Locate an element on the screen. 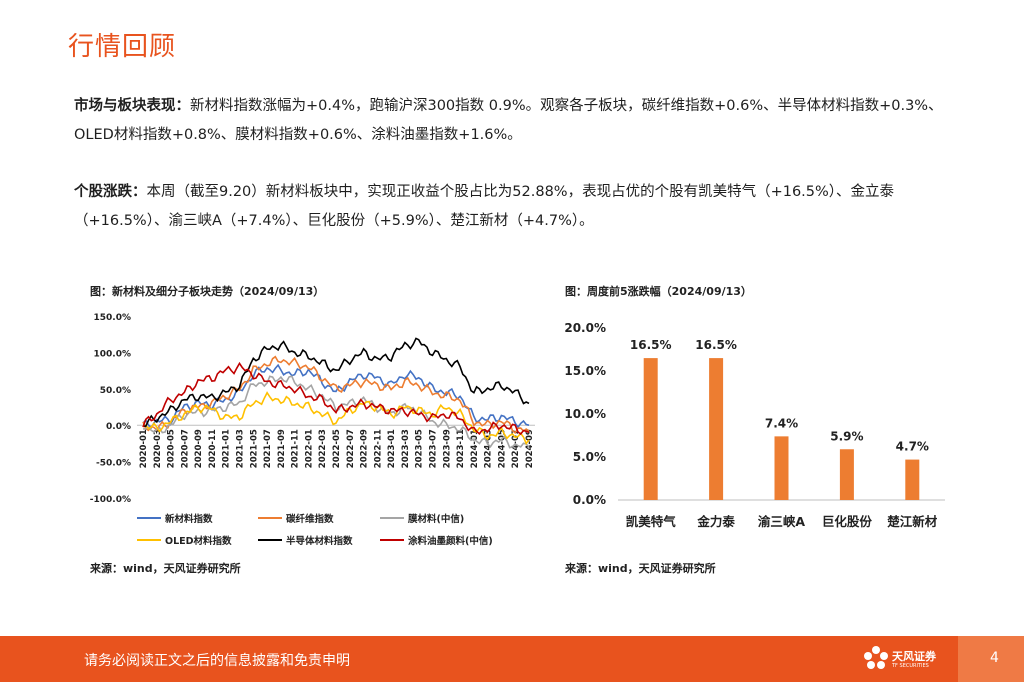  y-tick-label: 10.0% is located at coordinates (585, 414).